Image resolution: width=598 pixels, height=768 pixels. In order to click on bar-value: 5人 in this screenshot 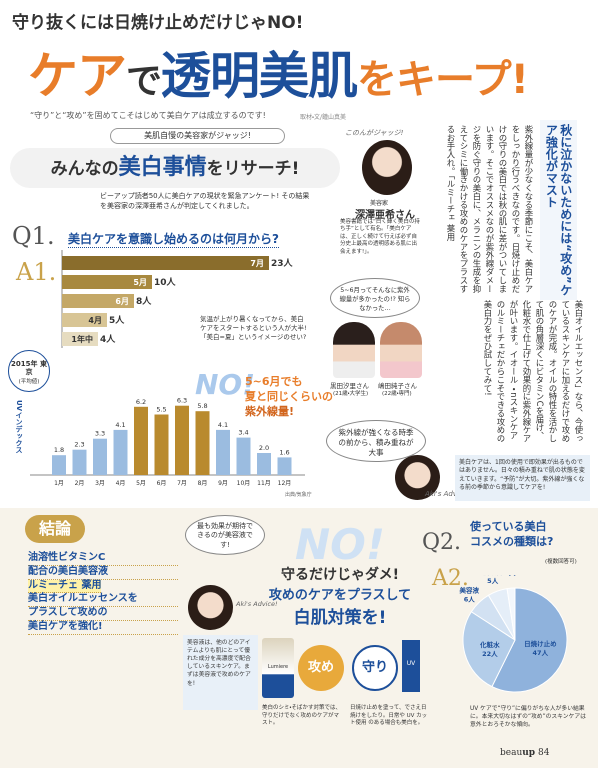, I will do `click(117, 320)`.